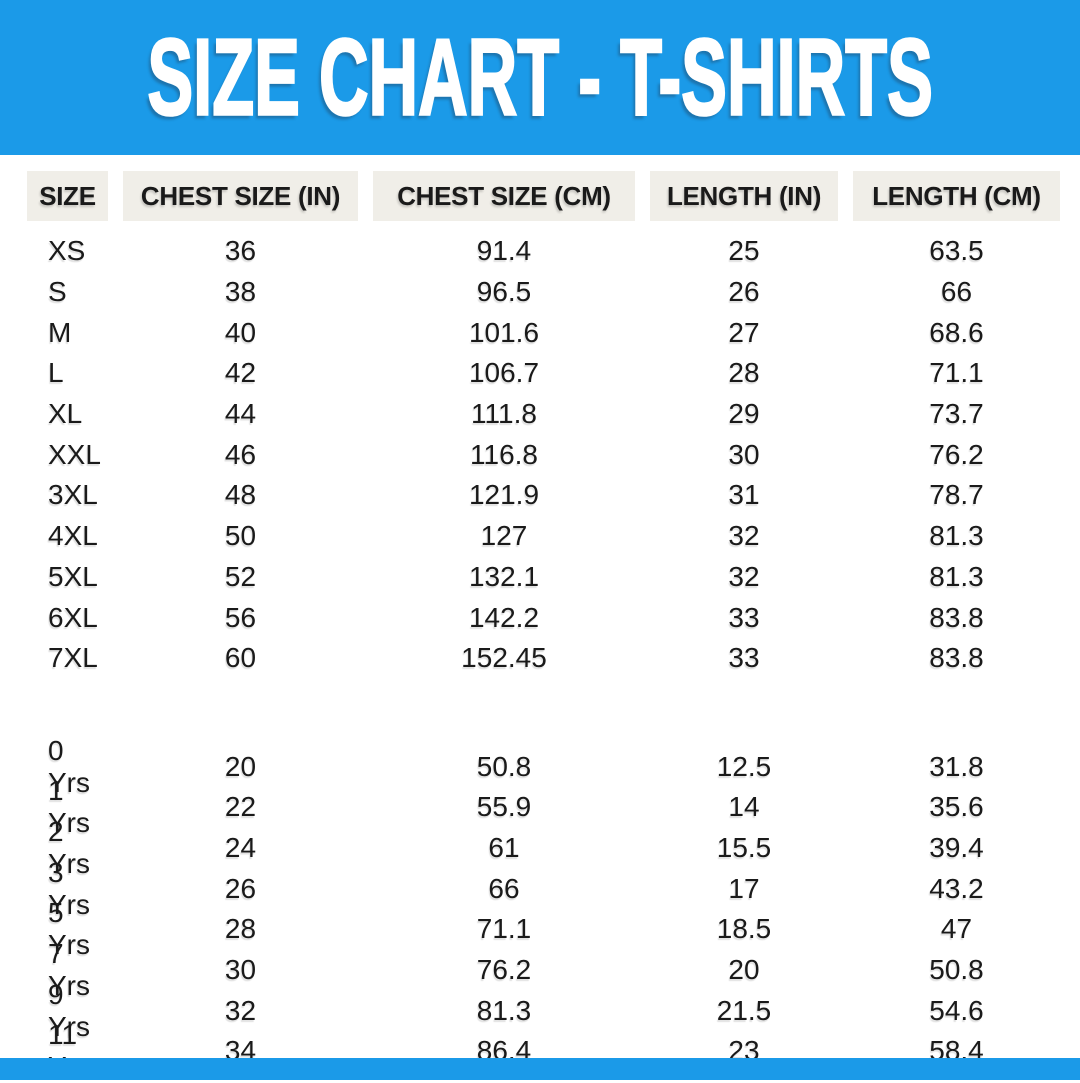 Image resolution: width=1080 pixels, height=1083 pixels. Describe the element at coordinates (240, 292) in the screenshot. I see `value-cell: 38` at that location.